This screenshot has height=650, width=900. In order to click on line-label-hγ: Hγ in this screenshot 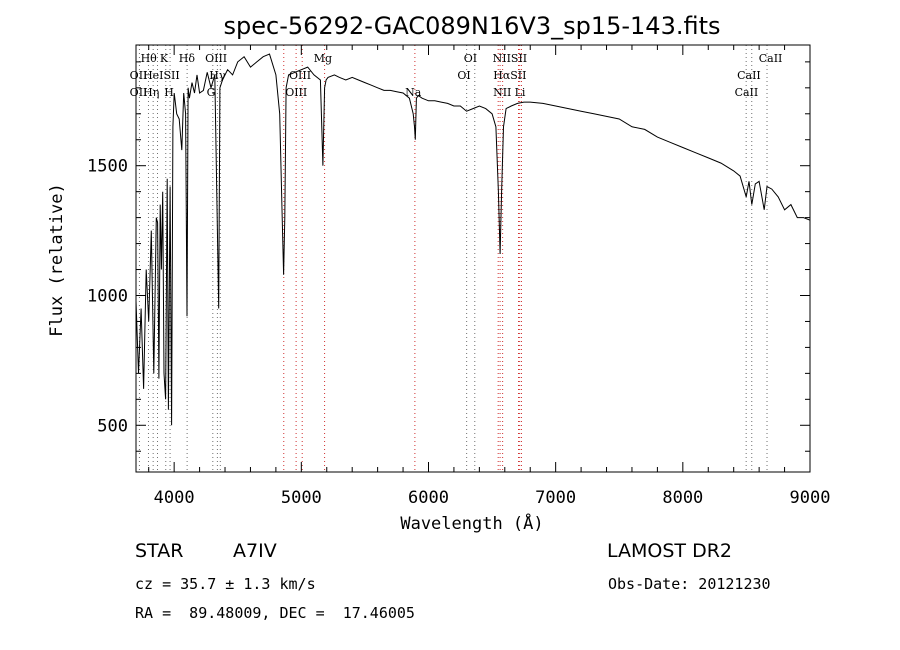, I will do `click(217, 75)`.